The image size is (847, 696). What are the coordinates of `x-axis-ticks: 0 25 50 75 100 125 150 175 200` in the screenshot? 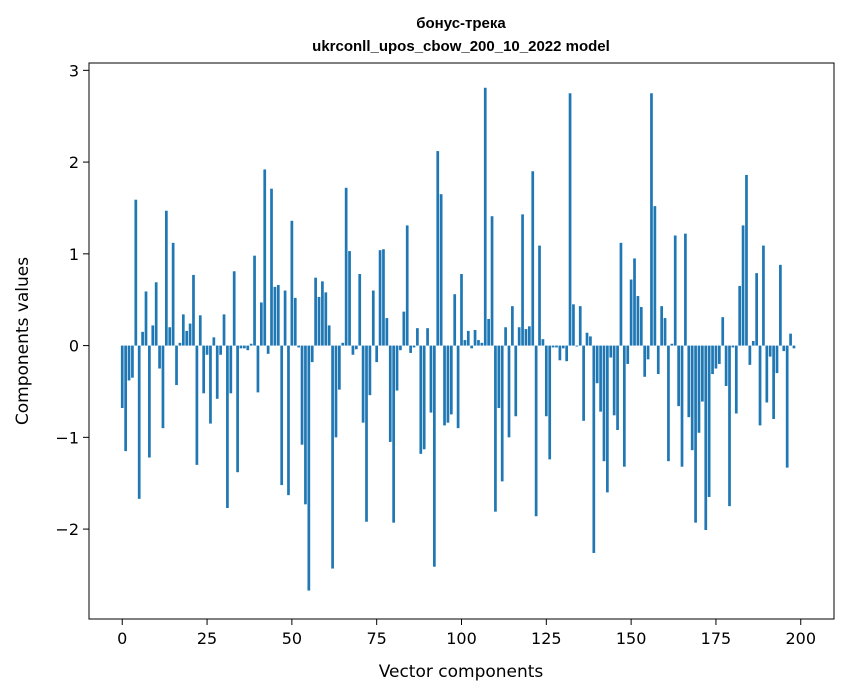 It's located at (466, 633).